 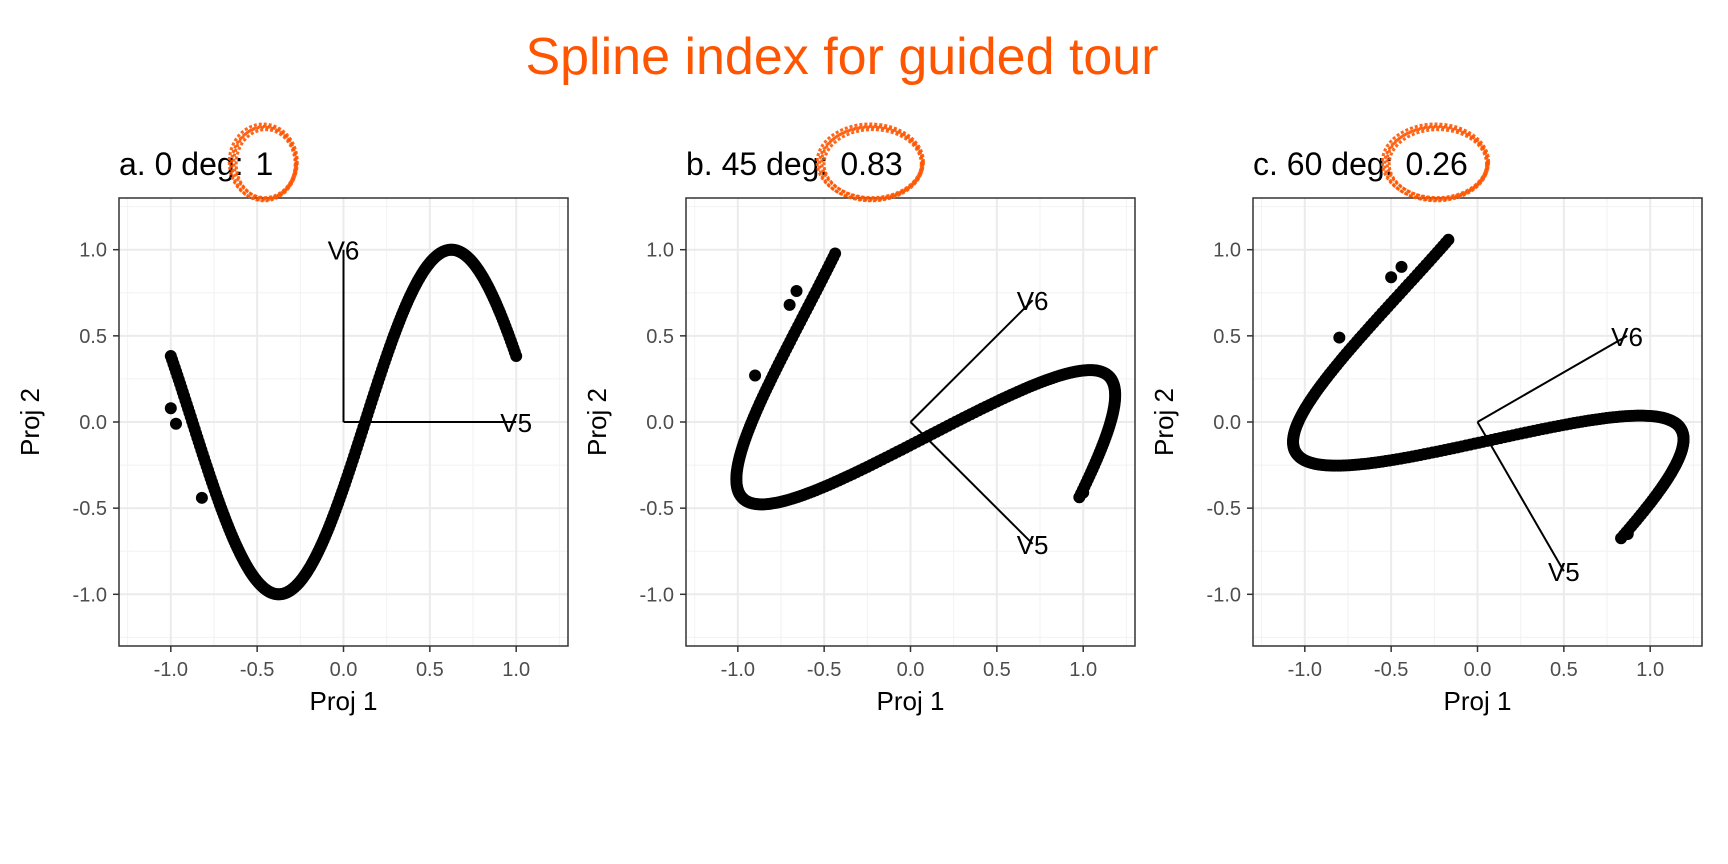 What do you see at coordinates (757, 164) in the screenshot?
I see `panel-title: b. 45 deg:` at bounding box center [757, 164].